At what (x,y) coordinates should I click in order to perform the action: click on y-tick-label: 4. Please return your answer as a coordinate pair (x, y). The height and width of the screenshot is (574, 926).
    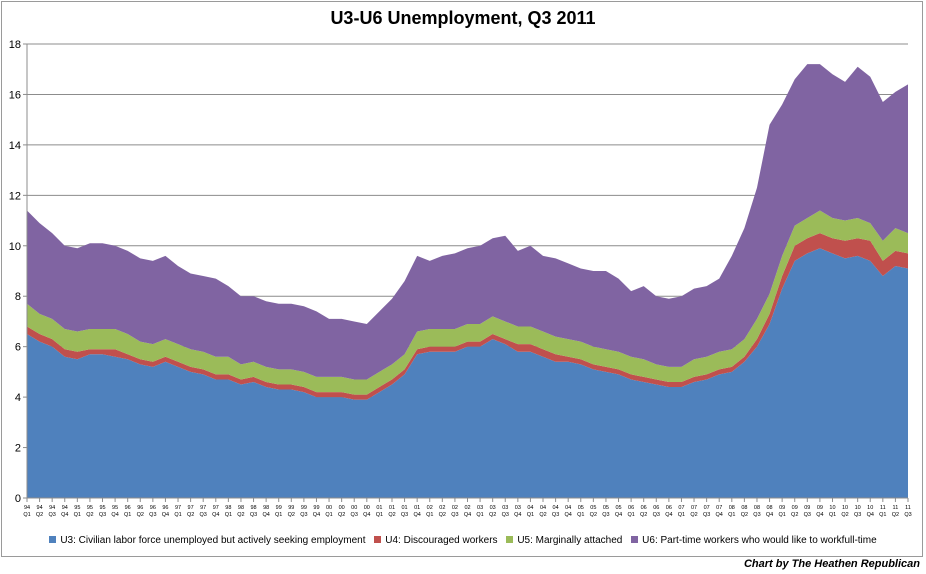
    Looking at the image, I should click on (18, 398).